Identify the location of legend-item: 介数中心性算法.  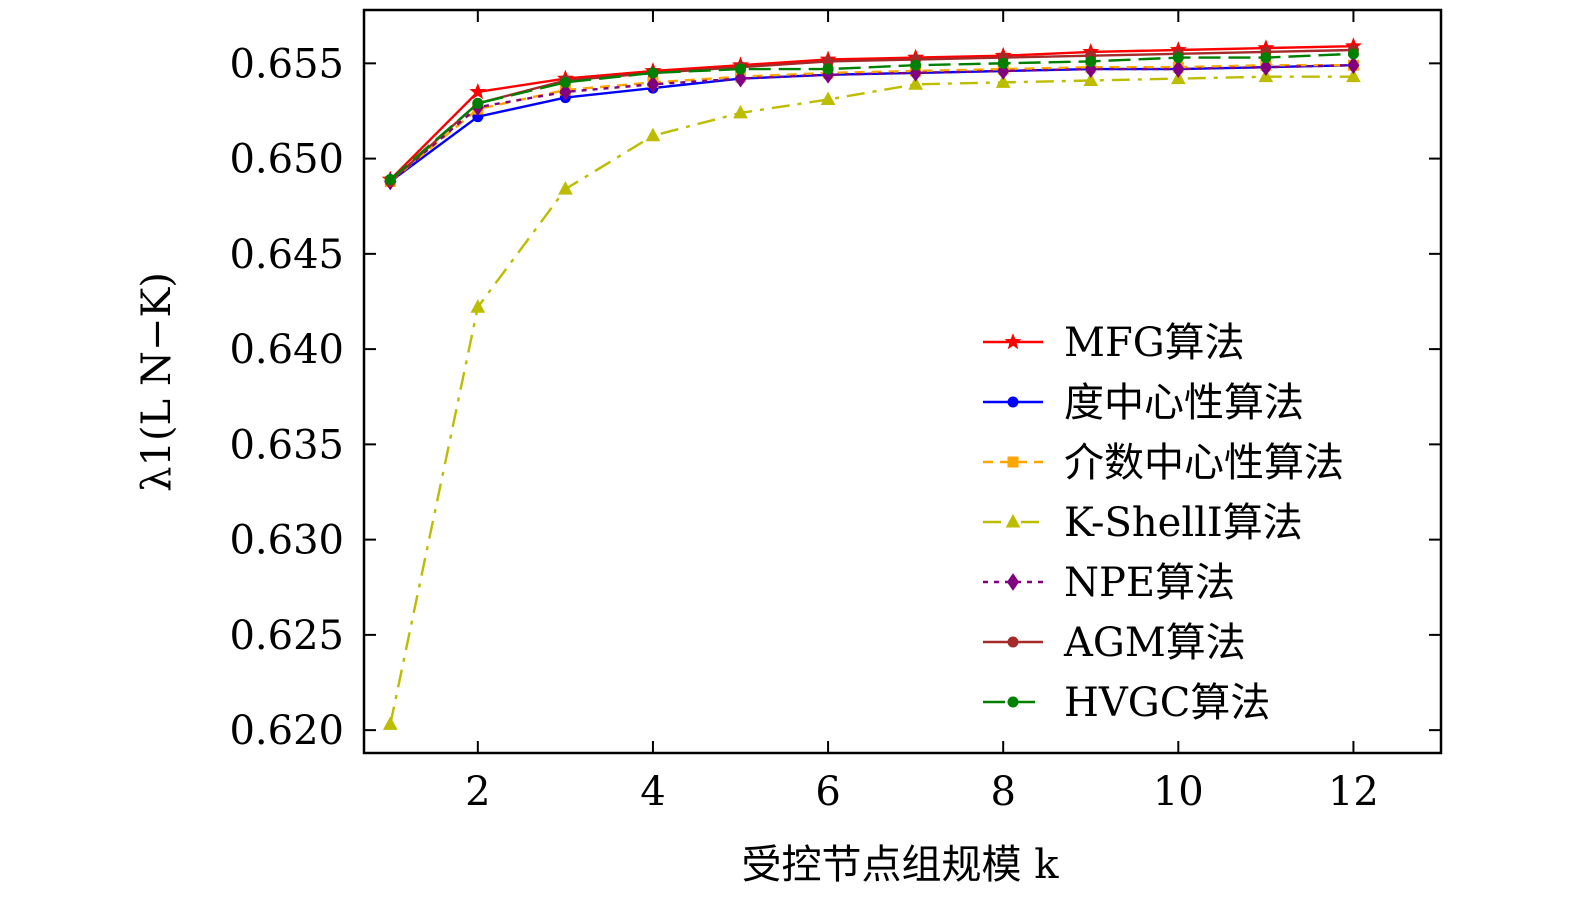
(1163, 463).